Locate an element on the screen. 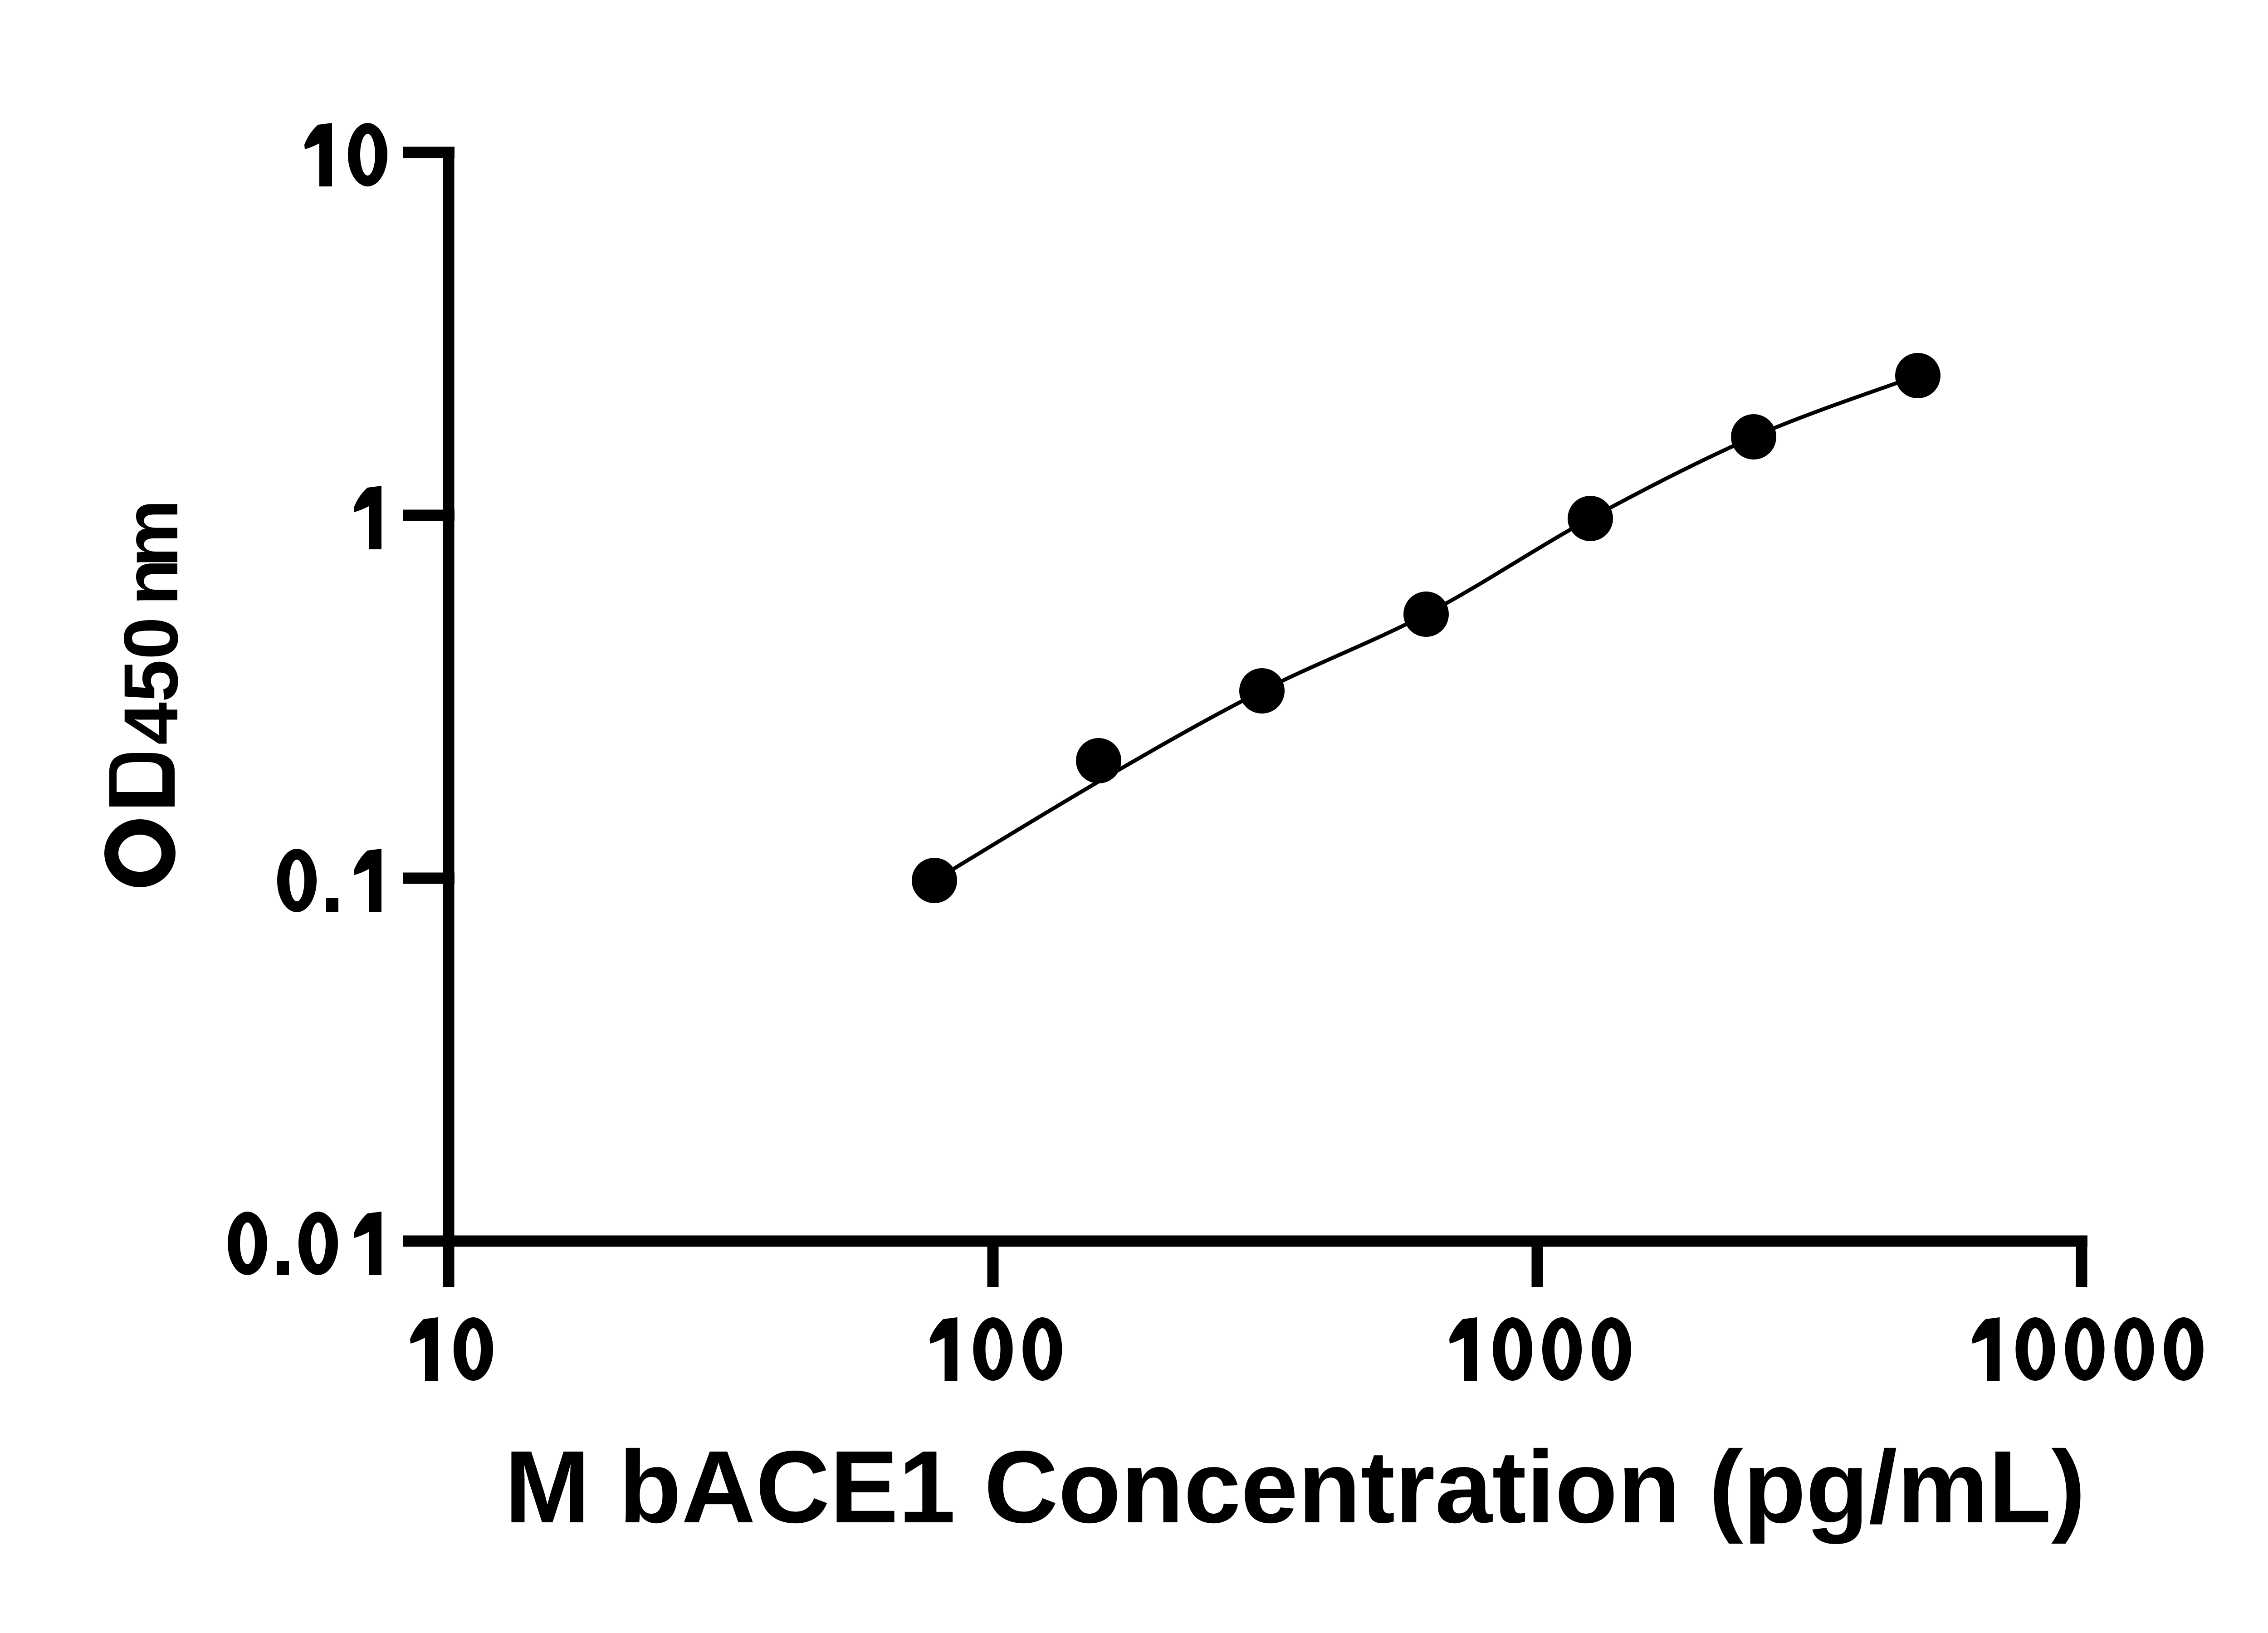  svg-text: m is located at coordinates (151, 533).